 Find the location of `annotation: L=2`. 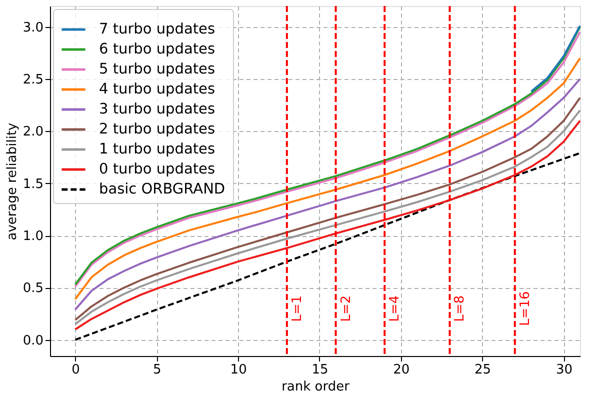

annotation: L=2 is located at coordinates (346, 308).